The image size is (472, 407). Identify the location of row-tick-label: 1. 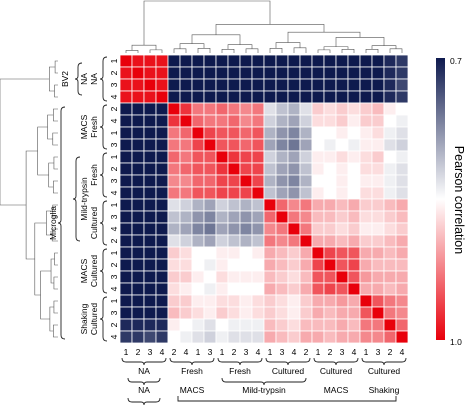
(114, 252).